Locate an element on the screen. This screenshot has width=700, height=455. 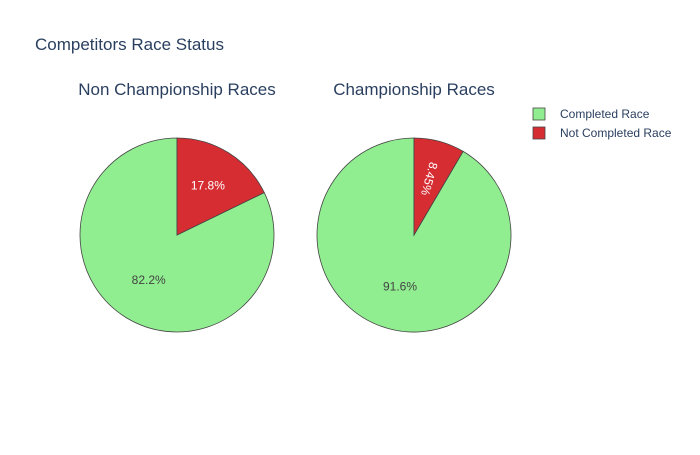
legend-item: Completed Race is located at coordinates (591, 114).